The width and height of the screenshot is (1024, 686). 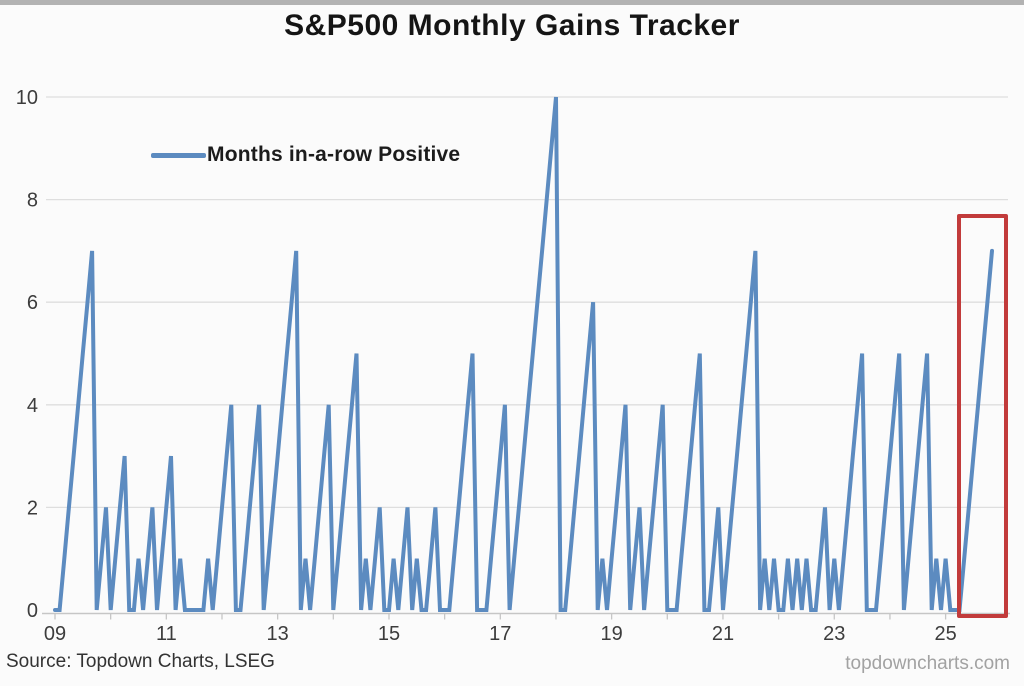 What do you see at coordinates (278, 634) in the screenshot?
I see `x-tick-label: 13` at bounding box center [278, 634].